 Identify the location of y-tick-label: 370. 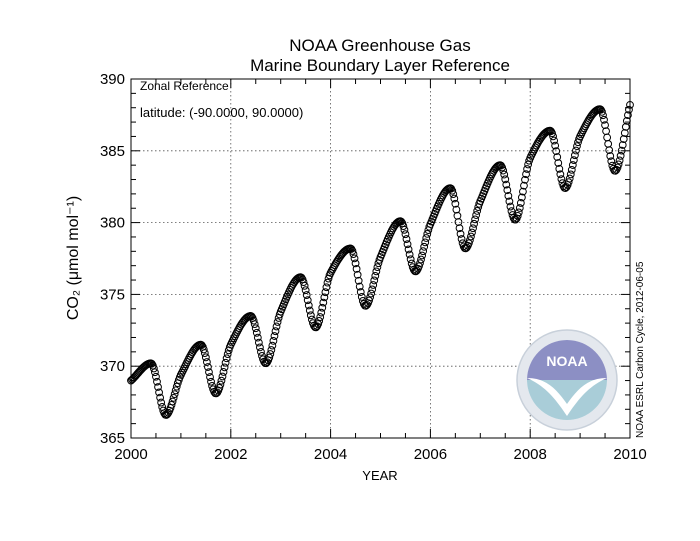
(112, 366).